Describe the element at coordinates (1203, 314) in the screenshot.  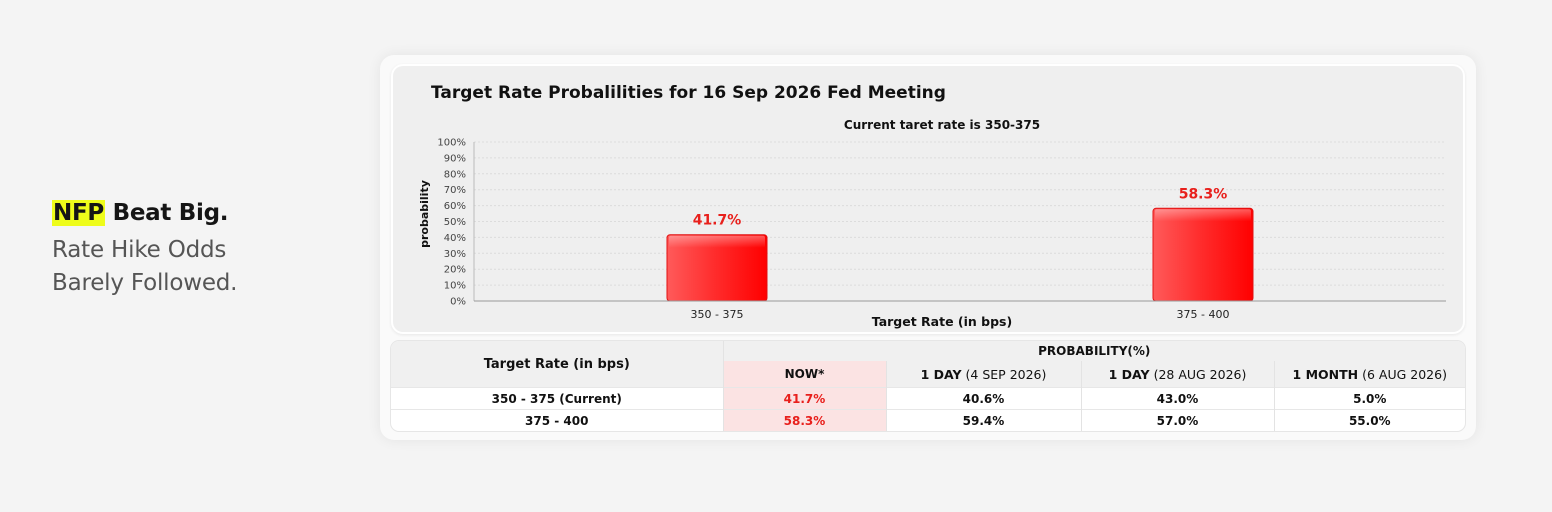
I see `x-tick-label: 375 - 400` at that location.